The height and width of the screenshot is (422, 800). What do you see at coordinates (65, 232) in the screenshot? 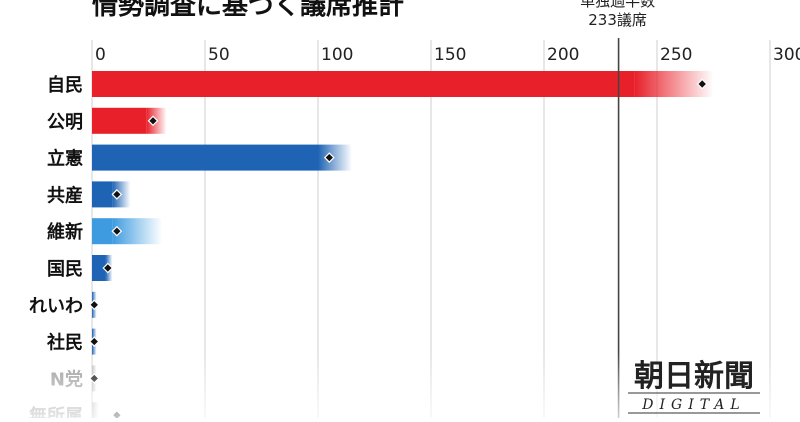
I see `category-label: 維新` at bounding box center [65, 232].